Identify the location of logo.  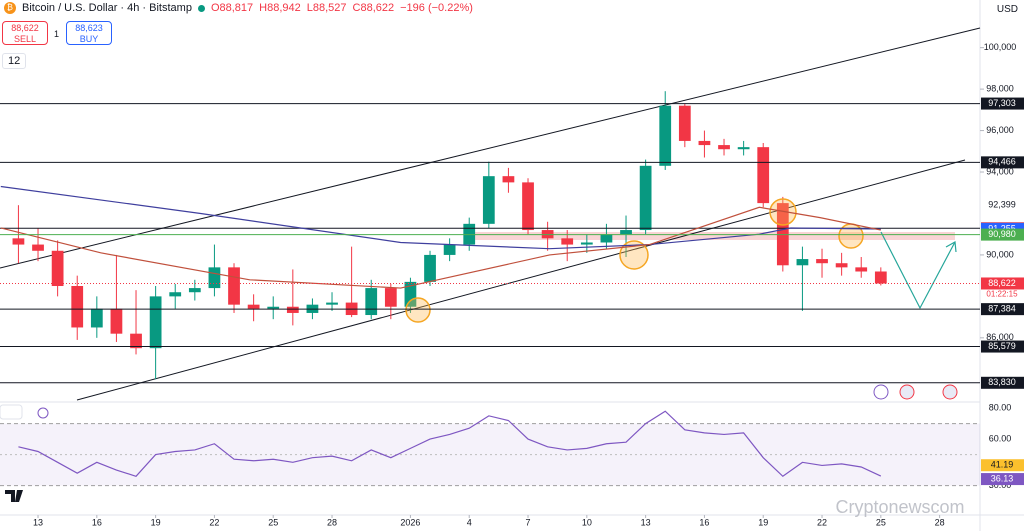
(14, 496).